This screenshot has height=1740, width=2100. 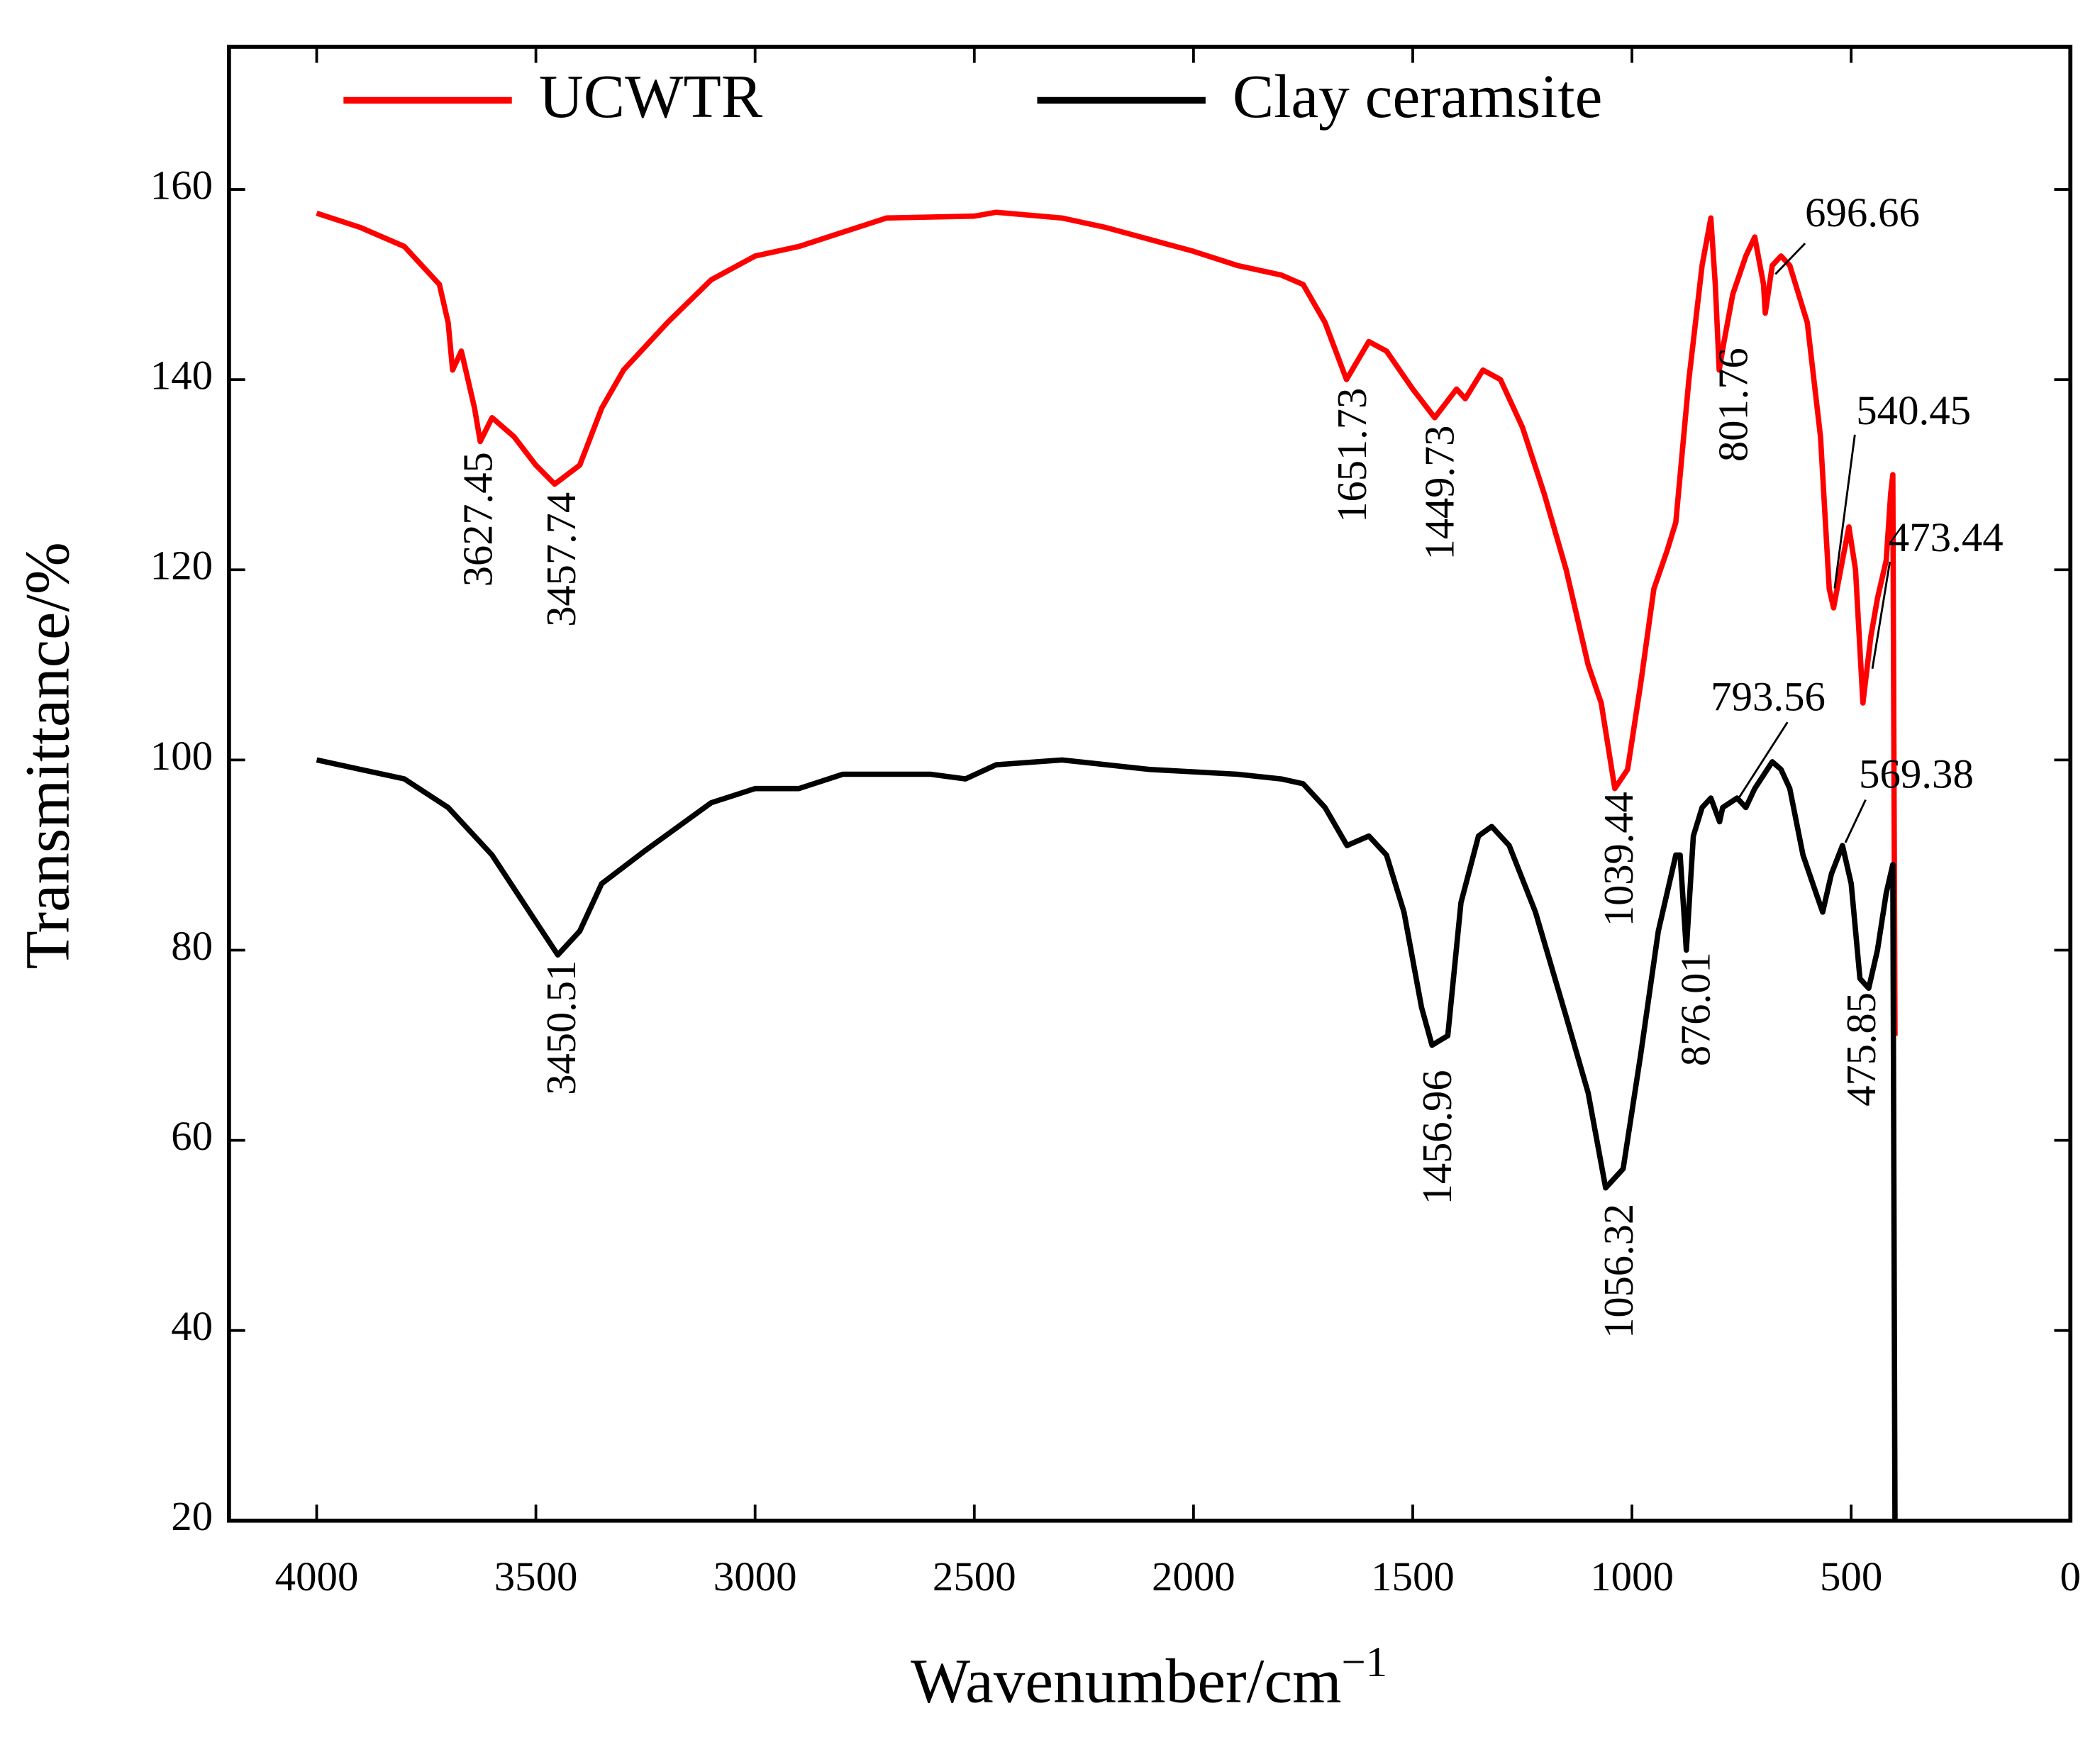 What do you see at coordinates (317, 1576) in the screenshot?
I see `x-tick-label: 4000` at bounding box center [317, 1576].